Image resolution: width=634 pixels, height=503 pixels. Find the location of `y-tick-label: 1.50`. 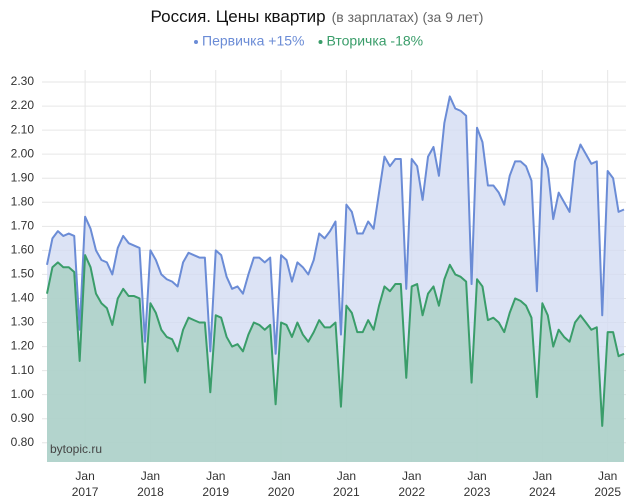

y-tick-label: 1.50 is located at coordinates (23, 274).